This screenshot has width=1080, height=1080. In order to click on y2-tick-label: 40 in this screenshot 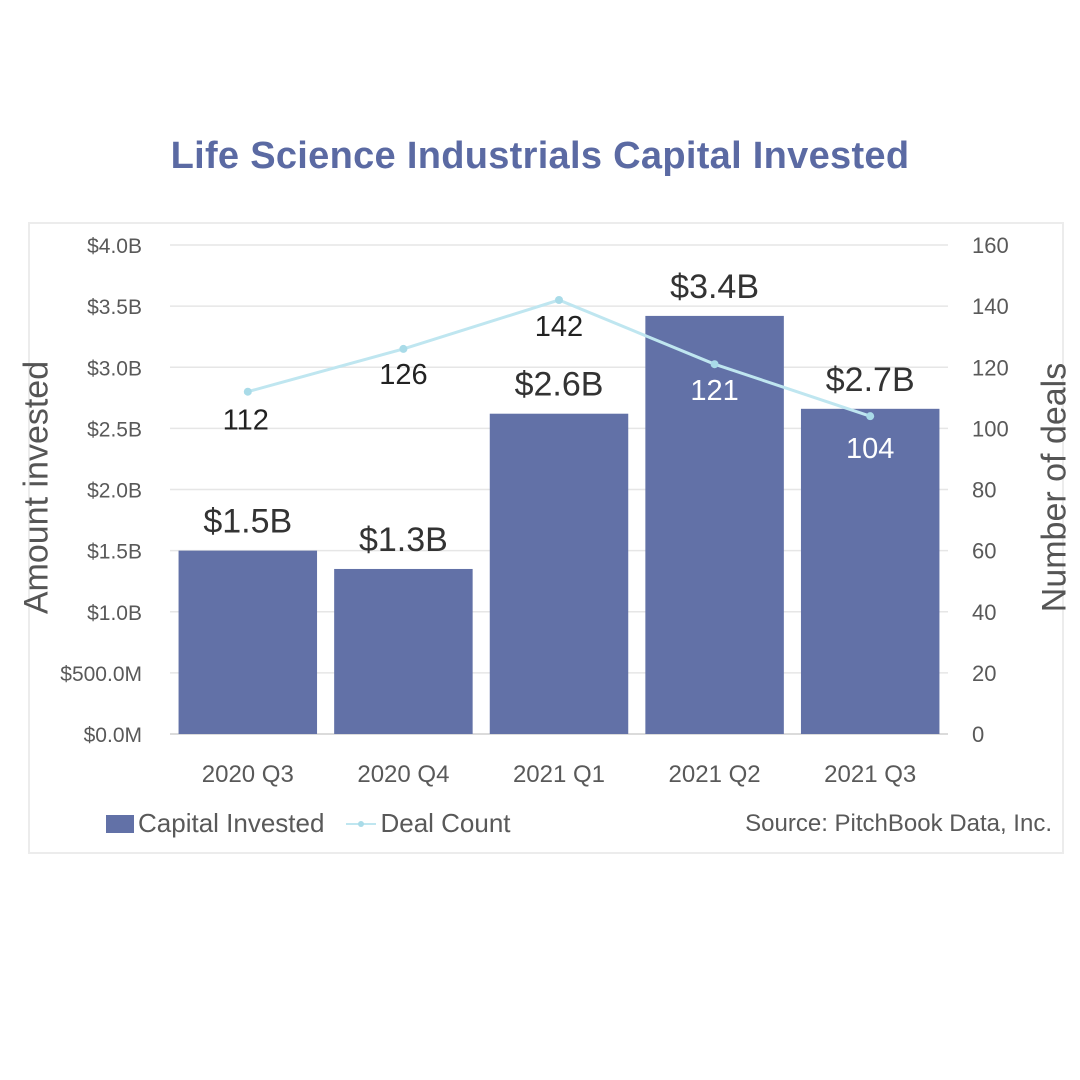, I will do `click(984, 612)`.